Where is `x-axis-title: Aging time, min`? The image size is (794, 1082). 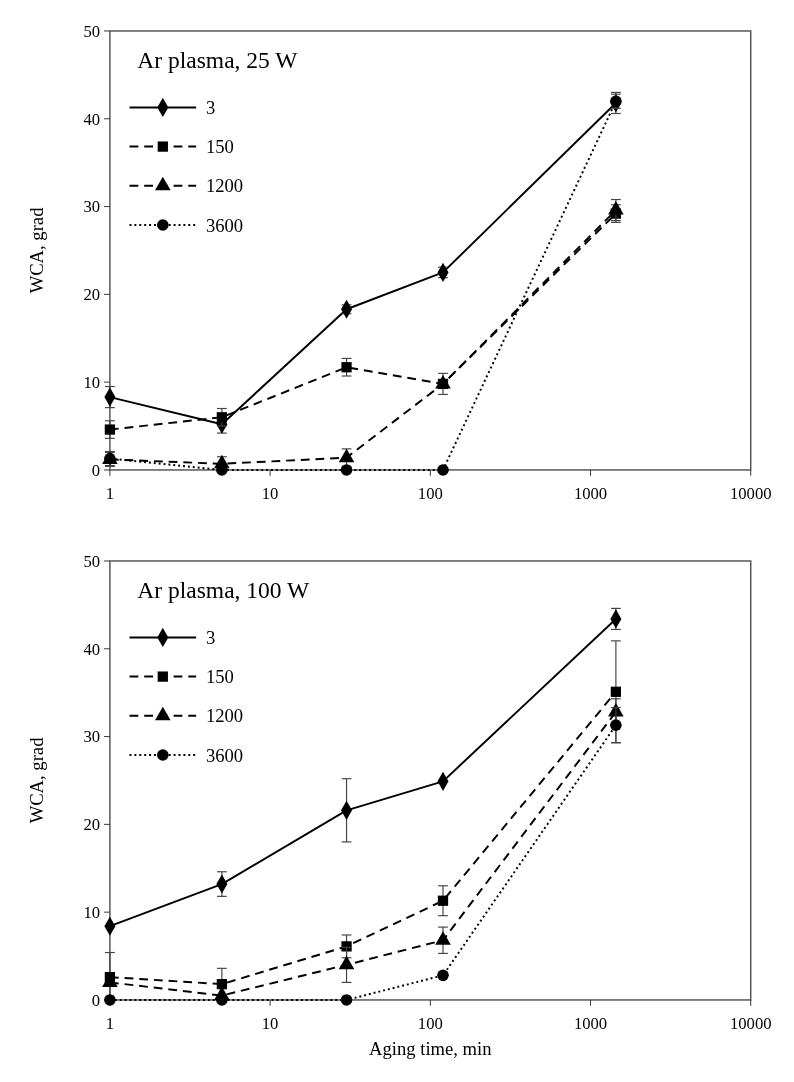
x-axis-title: Aging time, min is located at coordinates (431, 1048).